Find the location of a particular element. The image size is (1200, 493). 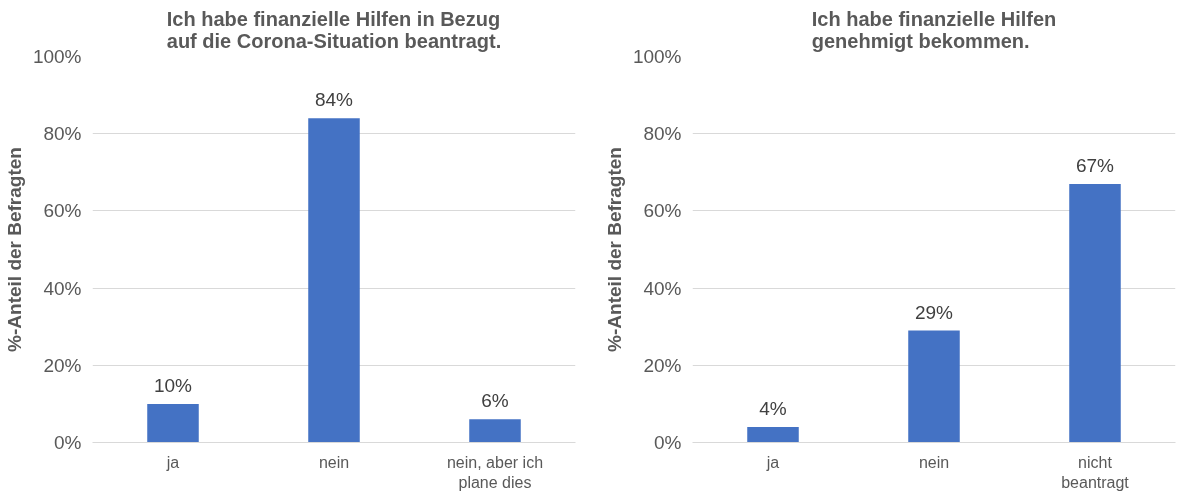

data-label: 10% is located at coordinates (173, 385).